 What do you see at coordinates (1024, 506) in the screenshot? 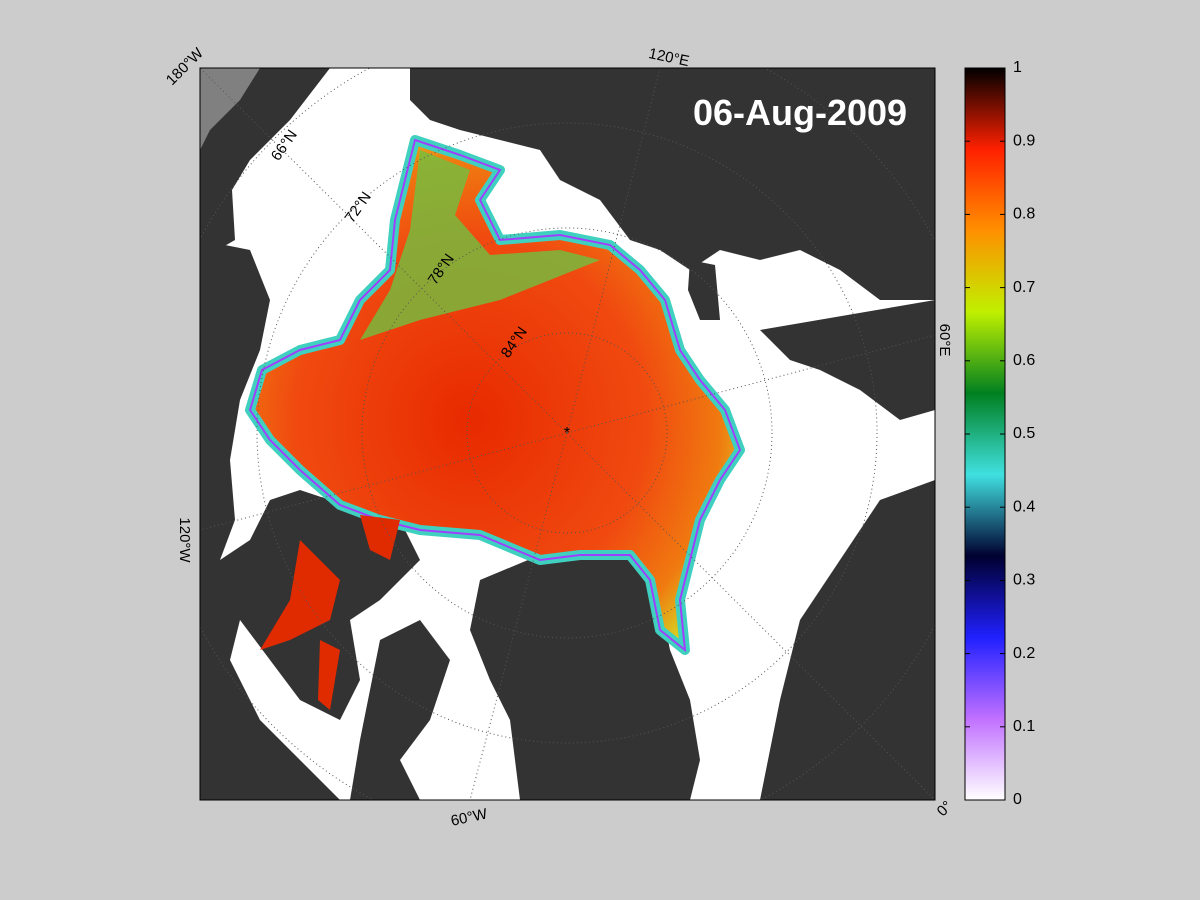
I see `colorbar-tick-label: 0.4` at bounding box center [1024, 506].